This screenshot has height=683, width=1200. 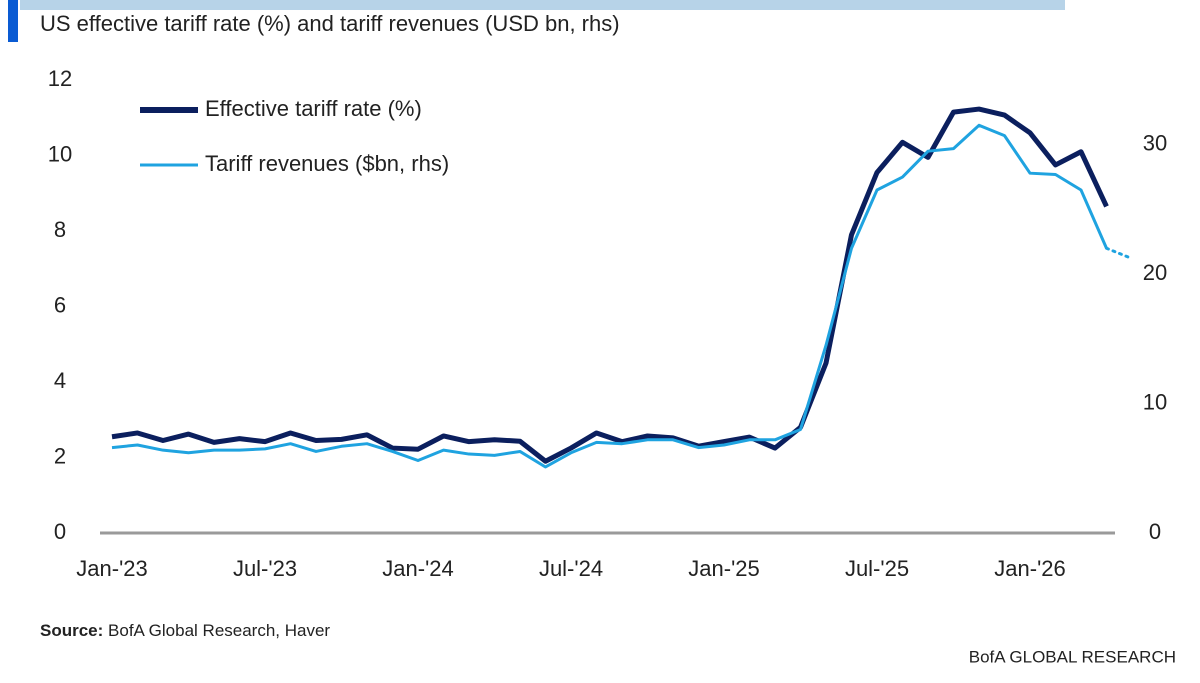 What do you see at coordinates (60, 153) in the screenshot?
I see `y-tick-label: 10` at bounding box center [60, 153].